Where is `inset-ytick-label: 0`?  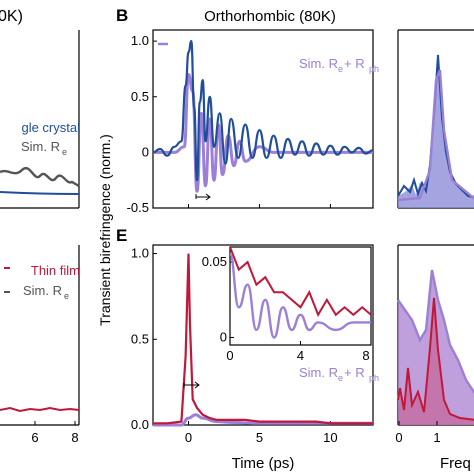
inset-ytick-label: 0 is located at coordinates (223, 336).